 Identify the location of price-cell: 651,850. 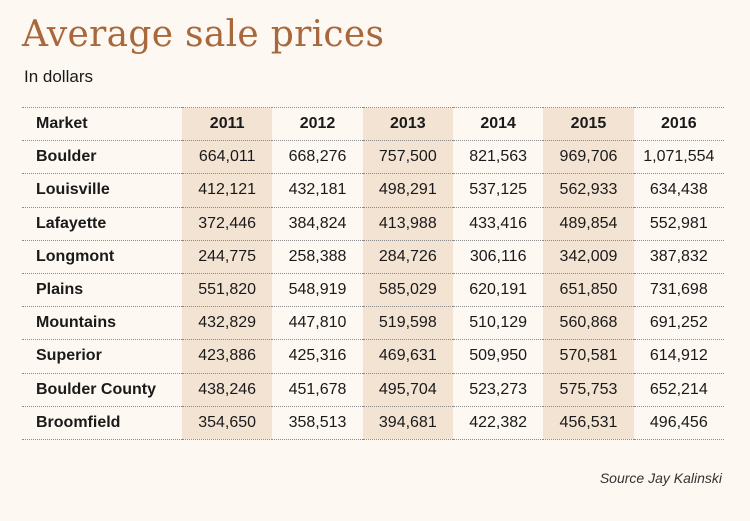
(588, 290).